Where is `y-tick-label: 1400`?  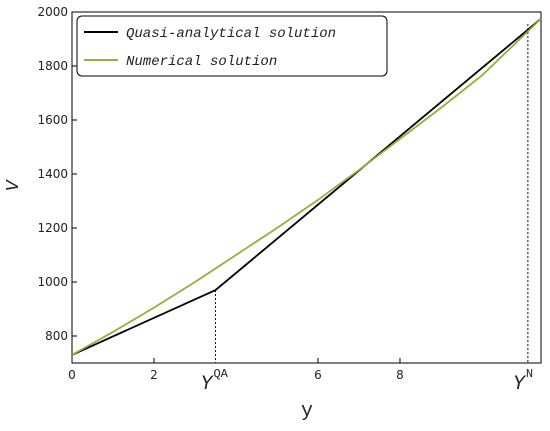
y-tick-label: 1400 is located at coordinates (52, 174).